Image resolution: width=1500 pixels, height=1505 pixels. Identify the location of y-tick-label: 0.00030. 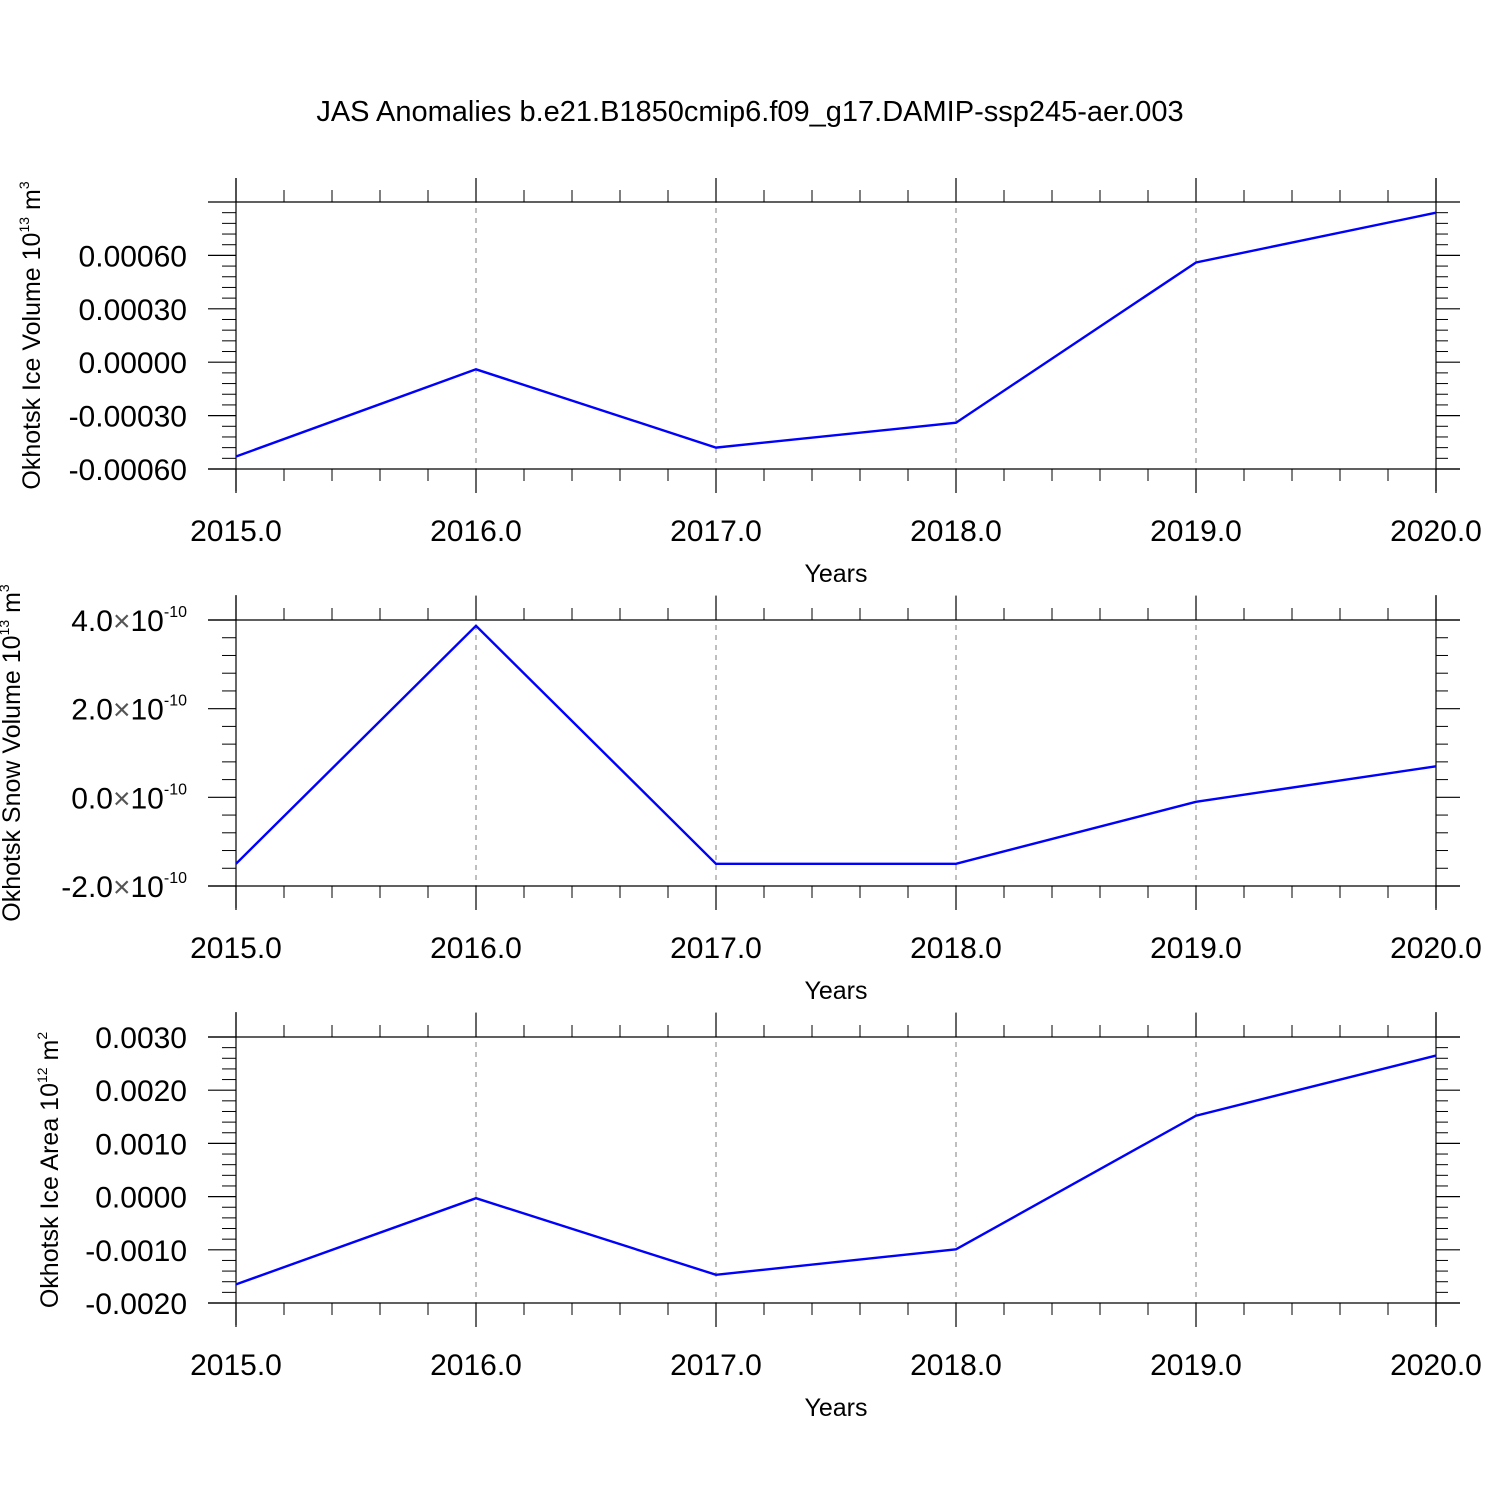
(133, 310).